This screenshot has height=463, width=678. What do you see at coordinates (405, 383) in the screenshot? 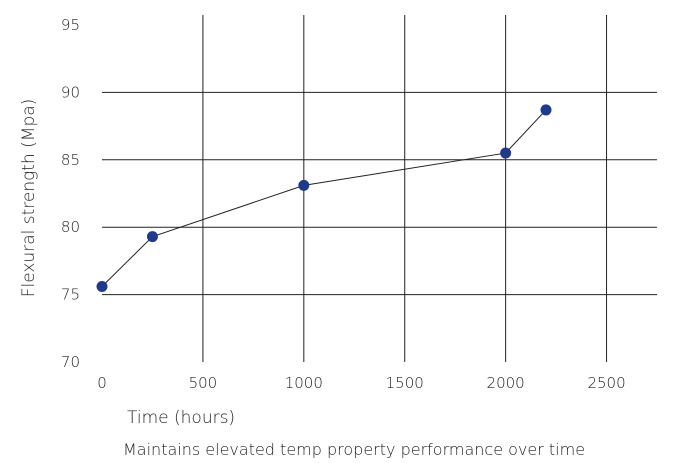
I see `x-tick-label: 1500` at bounding box center [405, 383].